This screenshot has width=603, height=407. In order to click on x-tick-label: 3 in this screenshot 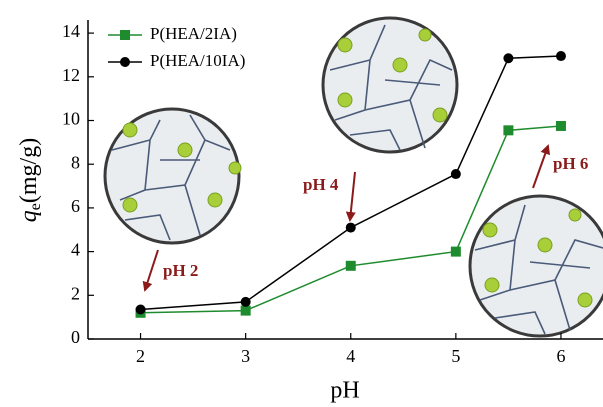, I will do `click(245, 356)`.